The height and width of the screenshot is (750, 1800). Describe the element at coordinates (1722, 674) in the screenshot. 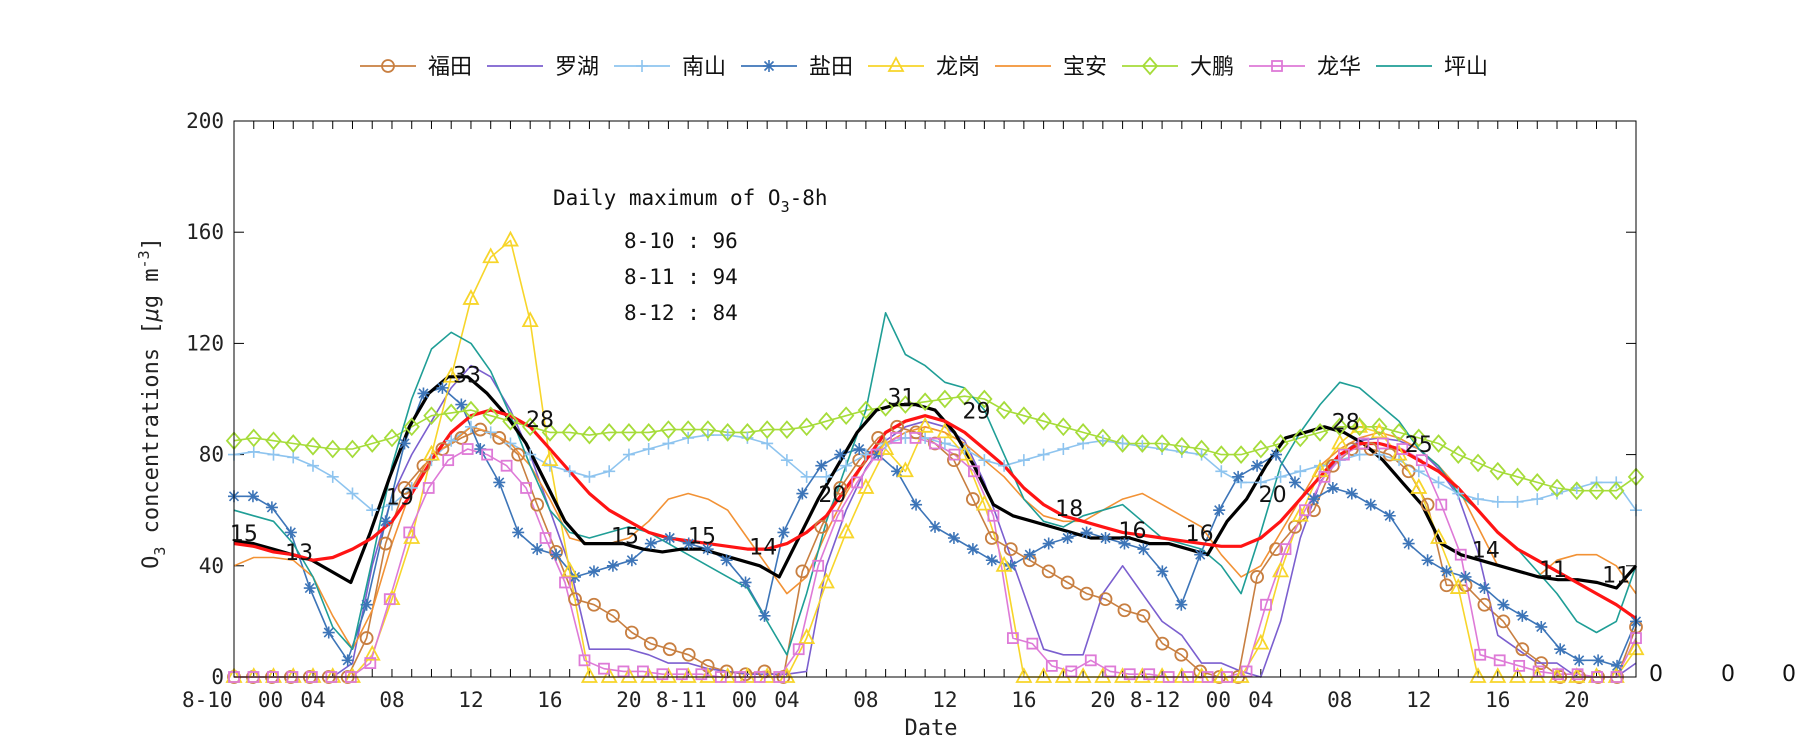

I see `bottom-right-labels: 0 0 0` at that location.